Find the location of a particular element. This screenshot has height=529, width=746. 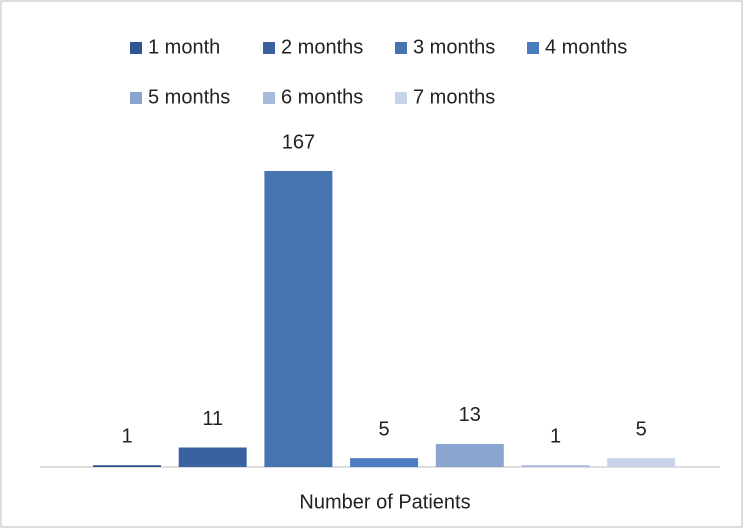

value-label: 167 is located at coordinates (298, 142).